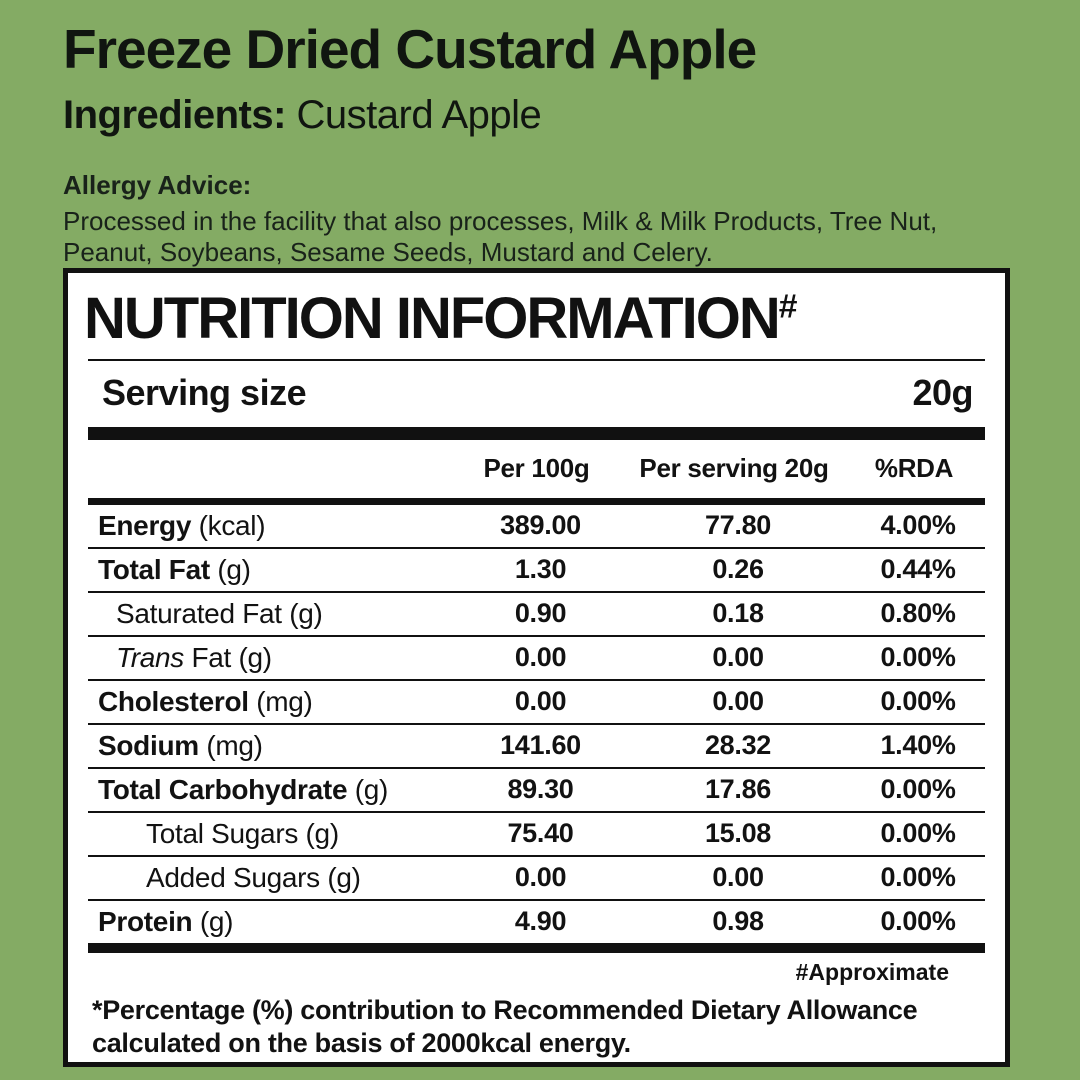 This screenshot has width=1080, height=1080. I want to click on column-header-rda: %RDA, so click(914, 468).